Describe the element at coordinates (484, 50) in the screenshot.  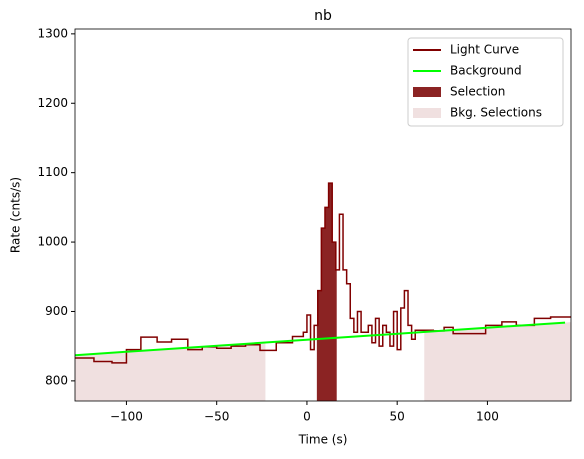
I see `legend-label: Light Curve` at that location.